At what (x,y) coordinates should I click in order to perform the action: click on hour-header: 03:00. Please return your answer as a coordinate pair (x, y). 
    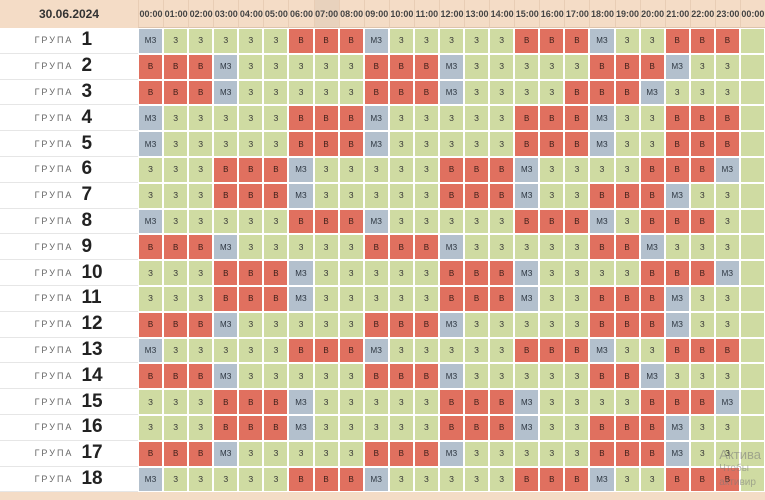
    Looking at the image, I should click on (226, 14).